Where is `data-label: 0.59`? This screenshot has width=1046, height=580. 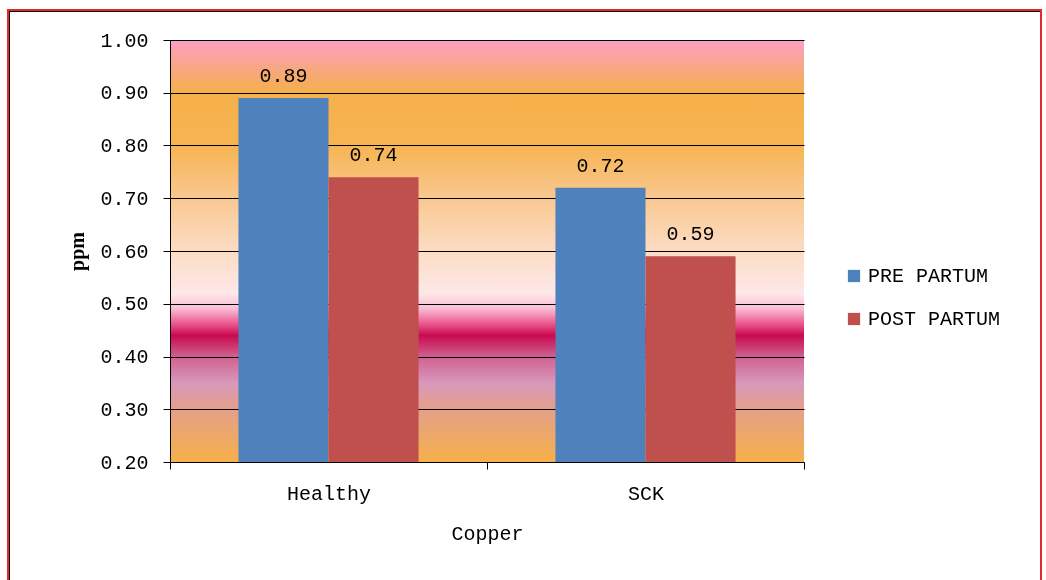 data-label: 0.59 is located at coordinates (690, 235).